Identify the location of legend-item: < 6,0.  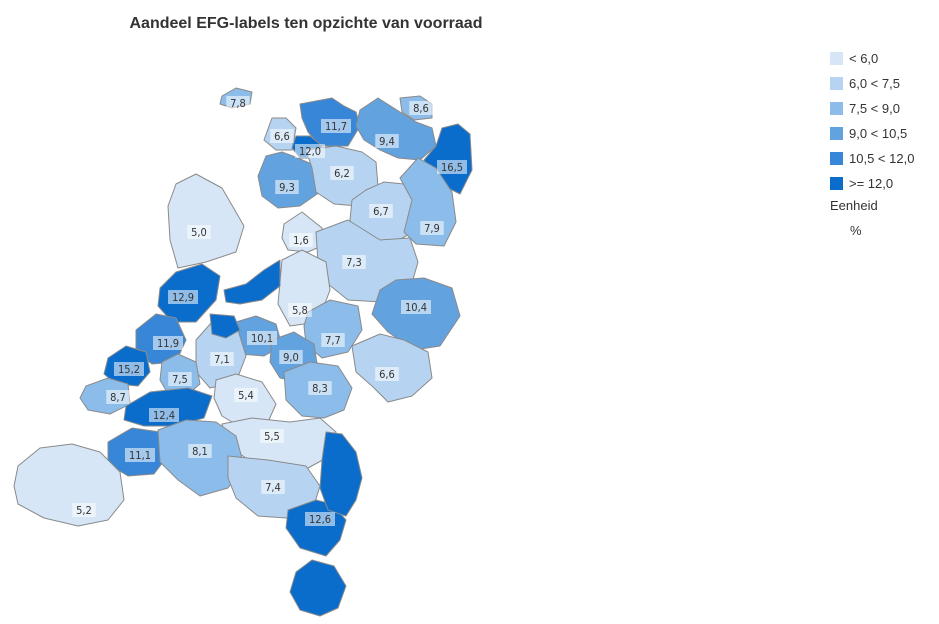
(872, 58).